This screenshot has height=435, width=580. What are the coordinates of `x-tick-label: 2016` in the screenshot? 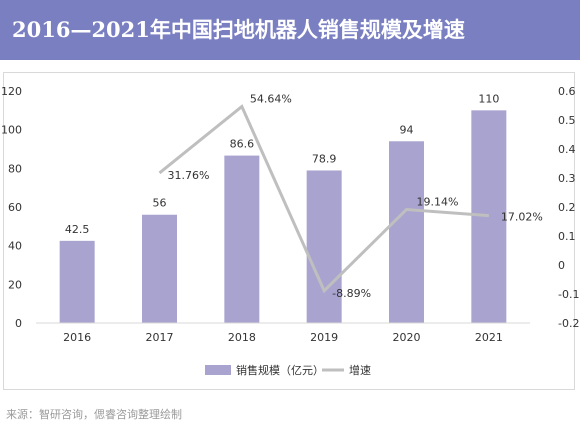 It's located at (77, 337).